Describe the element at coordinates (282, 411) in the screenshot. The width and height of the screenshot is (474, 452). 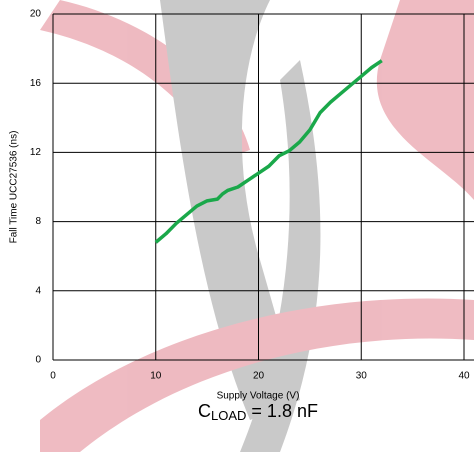
I see `annotation-rest: = 1.8 nF` at that location.